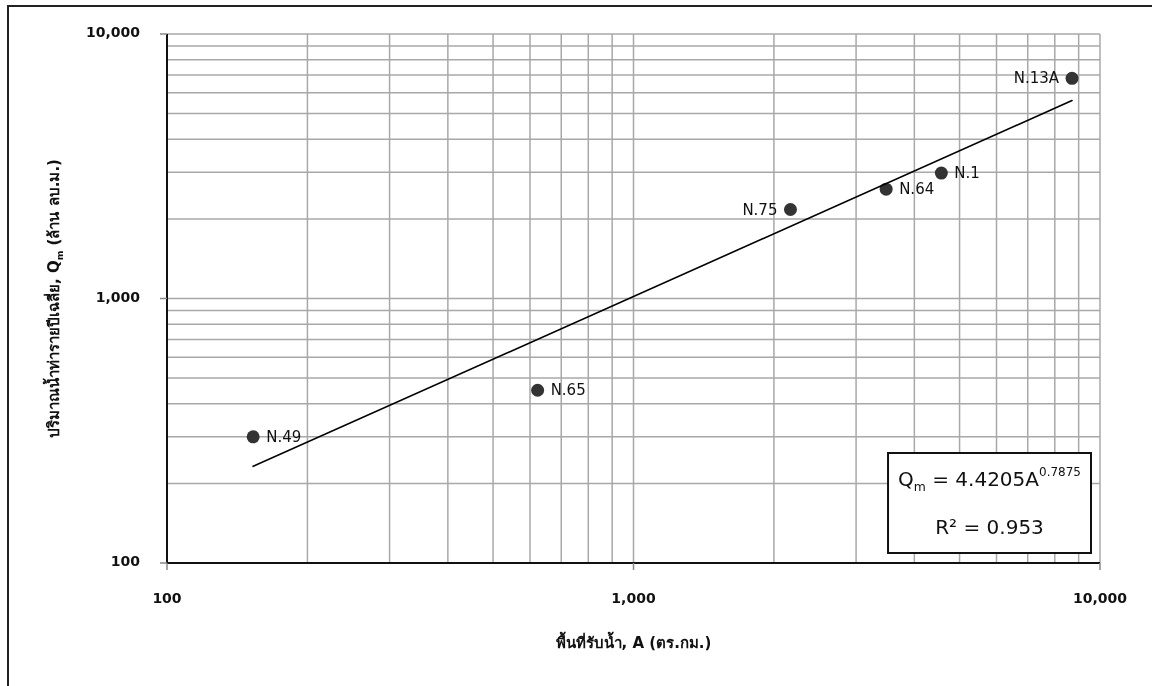 The image size is (1152, 686). Describe the element at coordinates (113, 32) in the screenshot. I see `y-tick-label: 10,000` at that location.